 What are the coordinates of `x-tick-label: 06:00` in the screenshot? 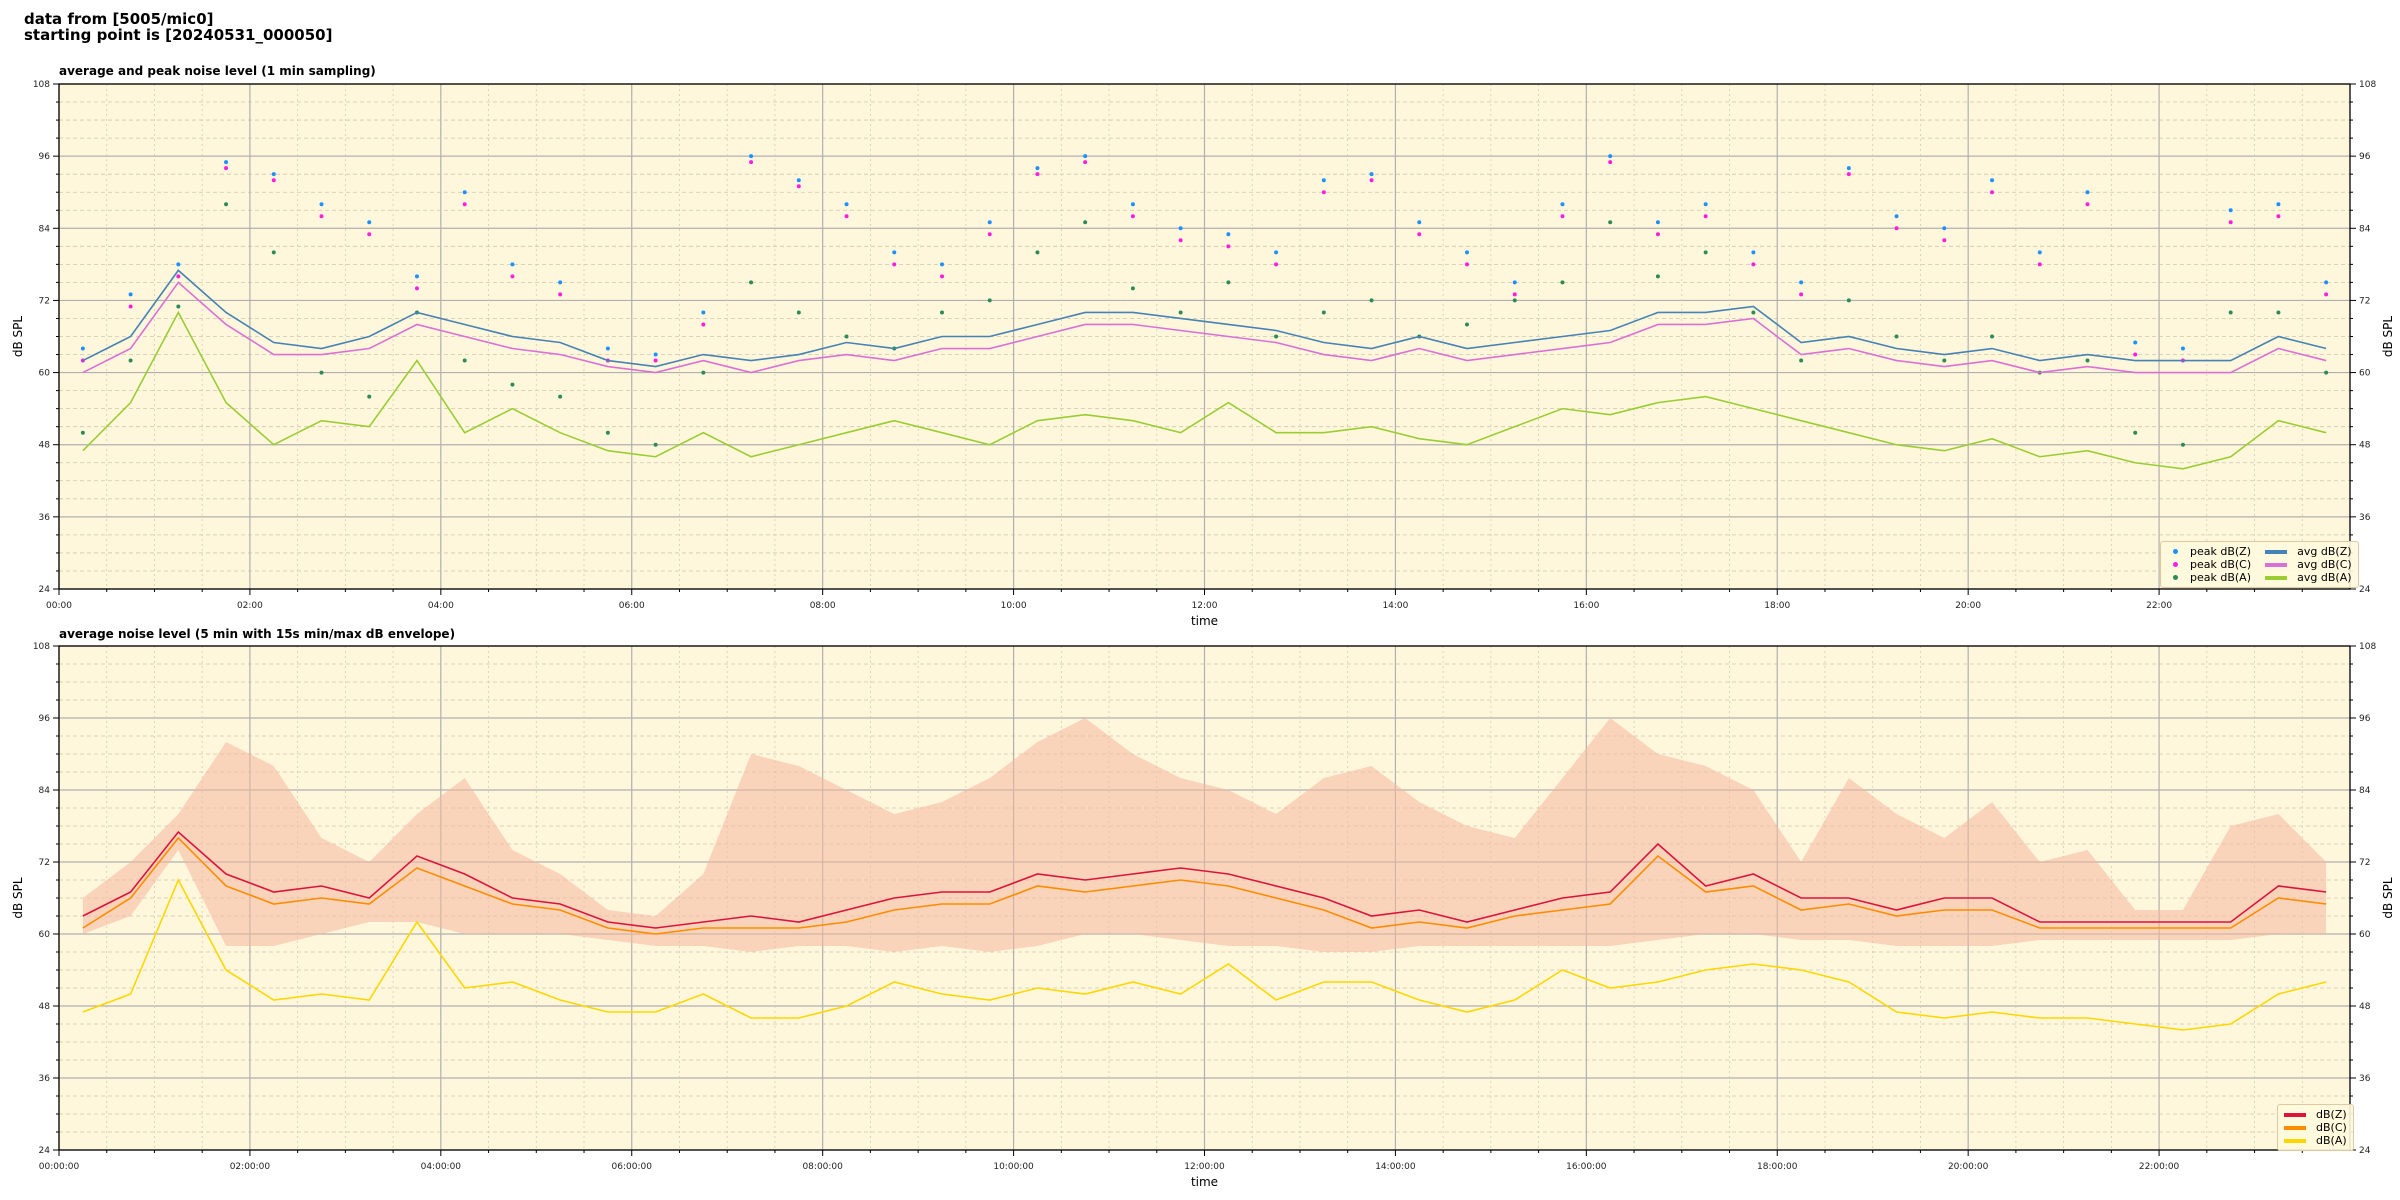 It's located at (632, 606).